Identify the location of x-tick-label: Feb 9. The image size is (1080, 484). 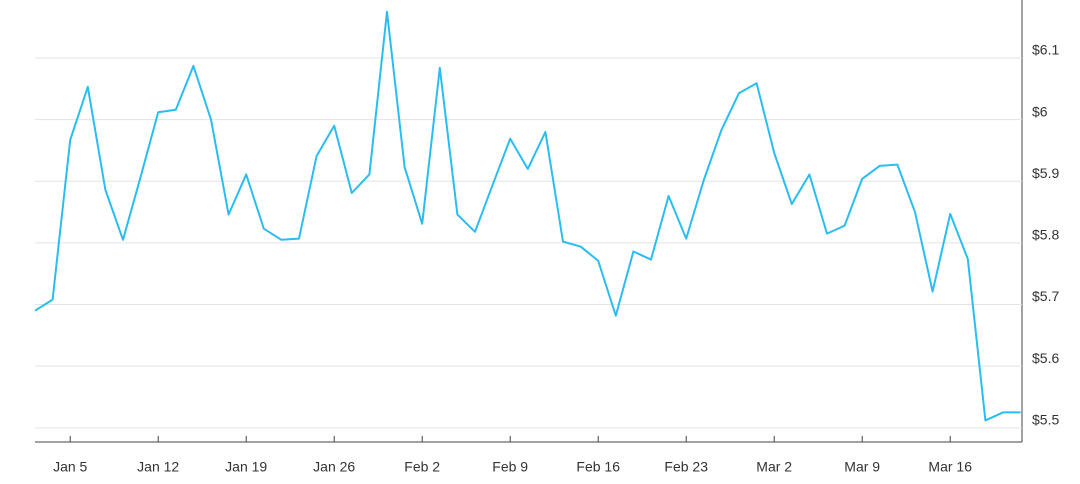
(510, 467).